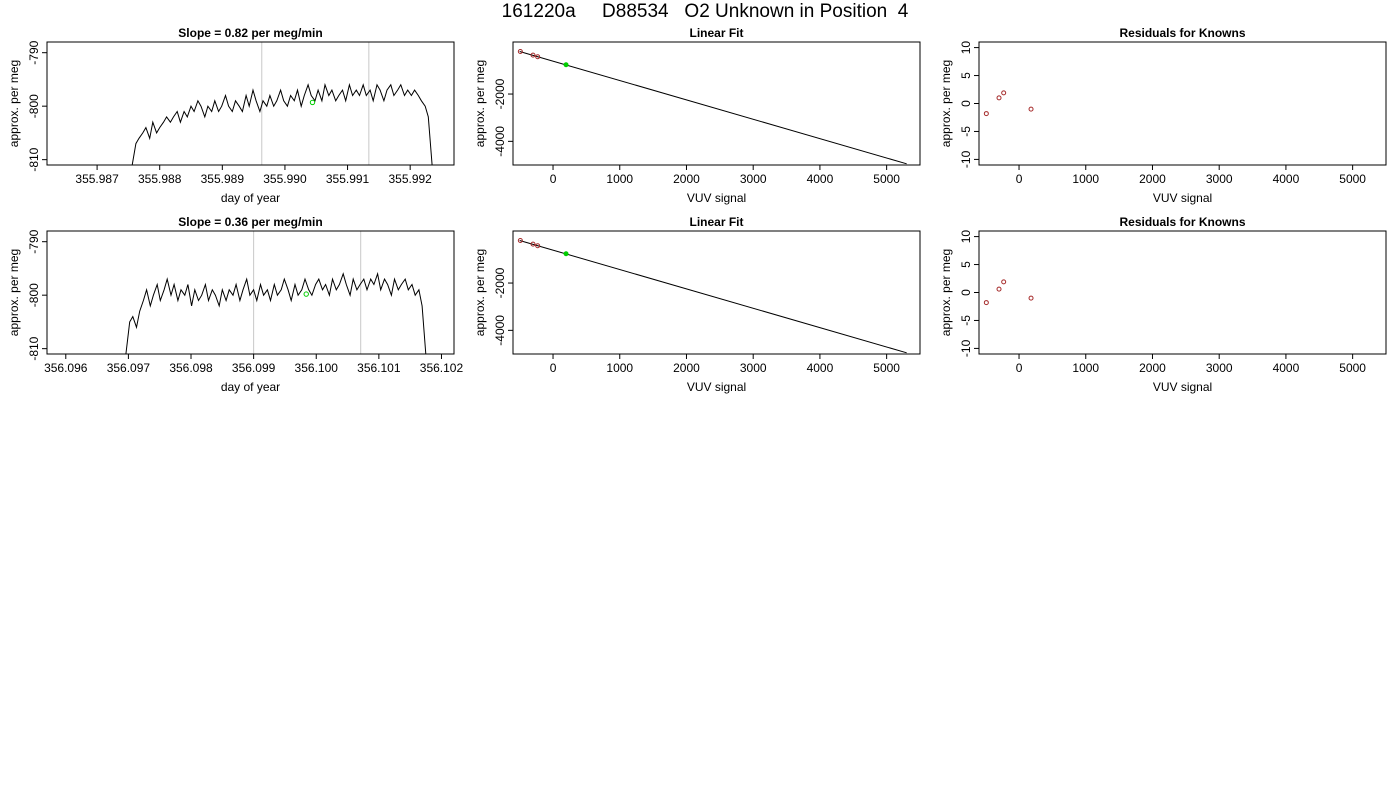 This screenshot has height=800, width=1400. What do you see at coordinates (442, 368) in the screenshot?
I see `x-tick-label: 356.102` at bounding box center [442, 368].